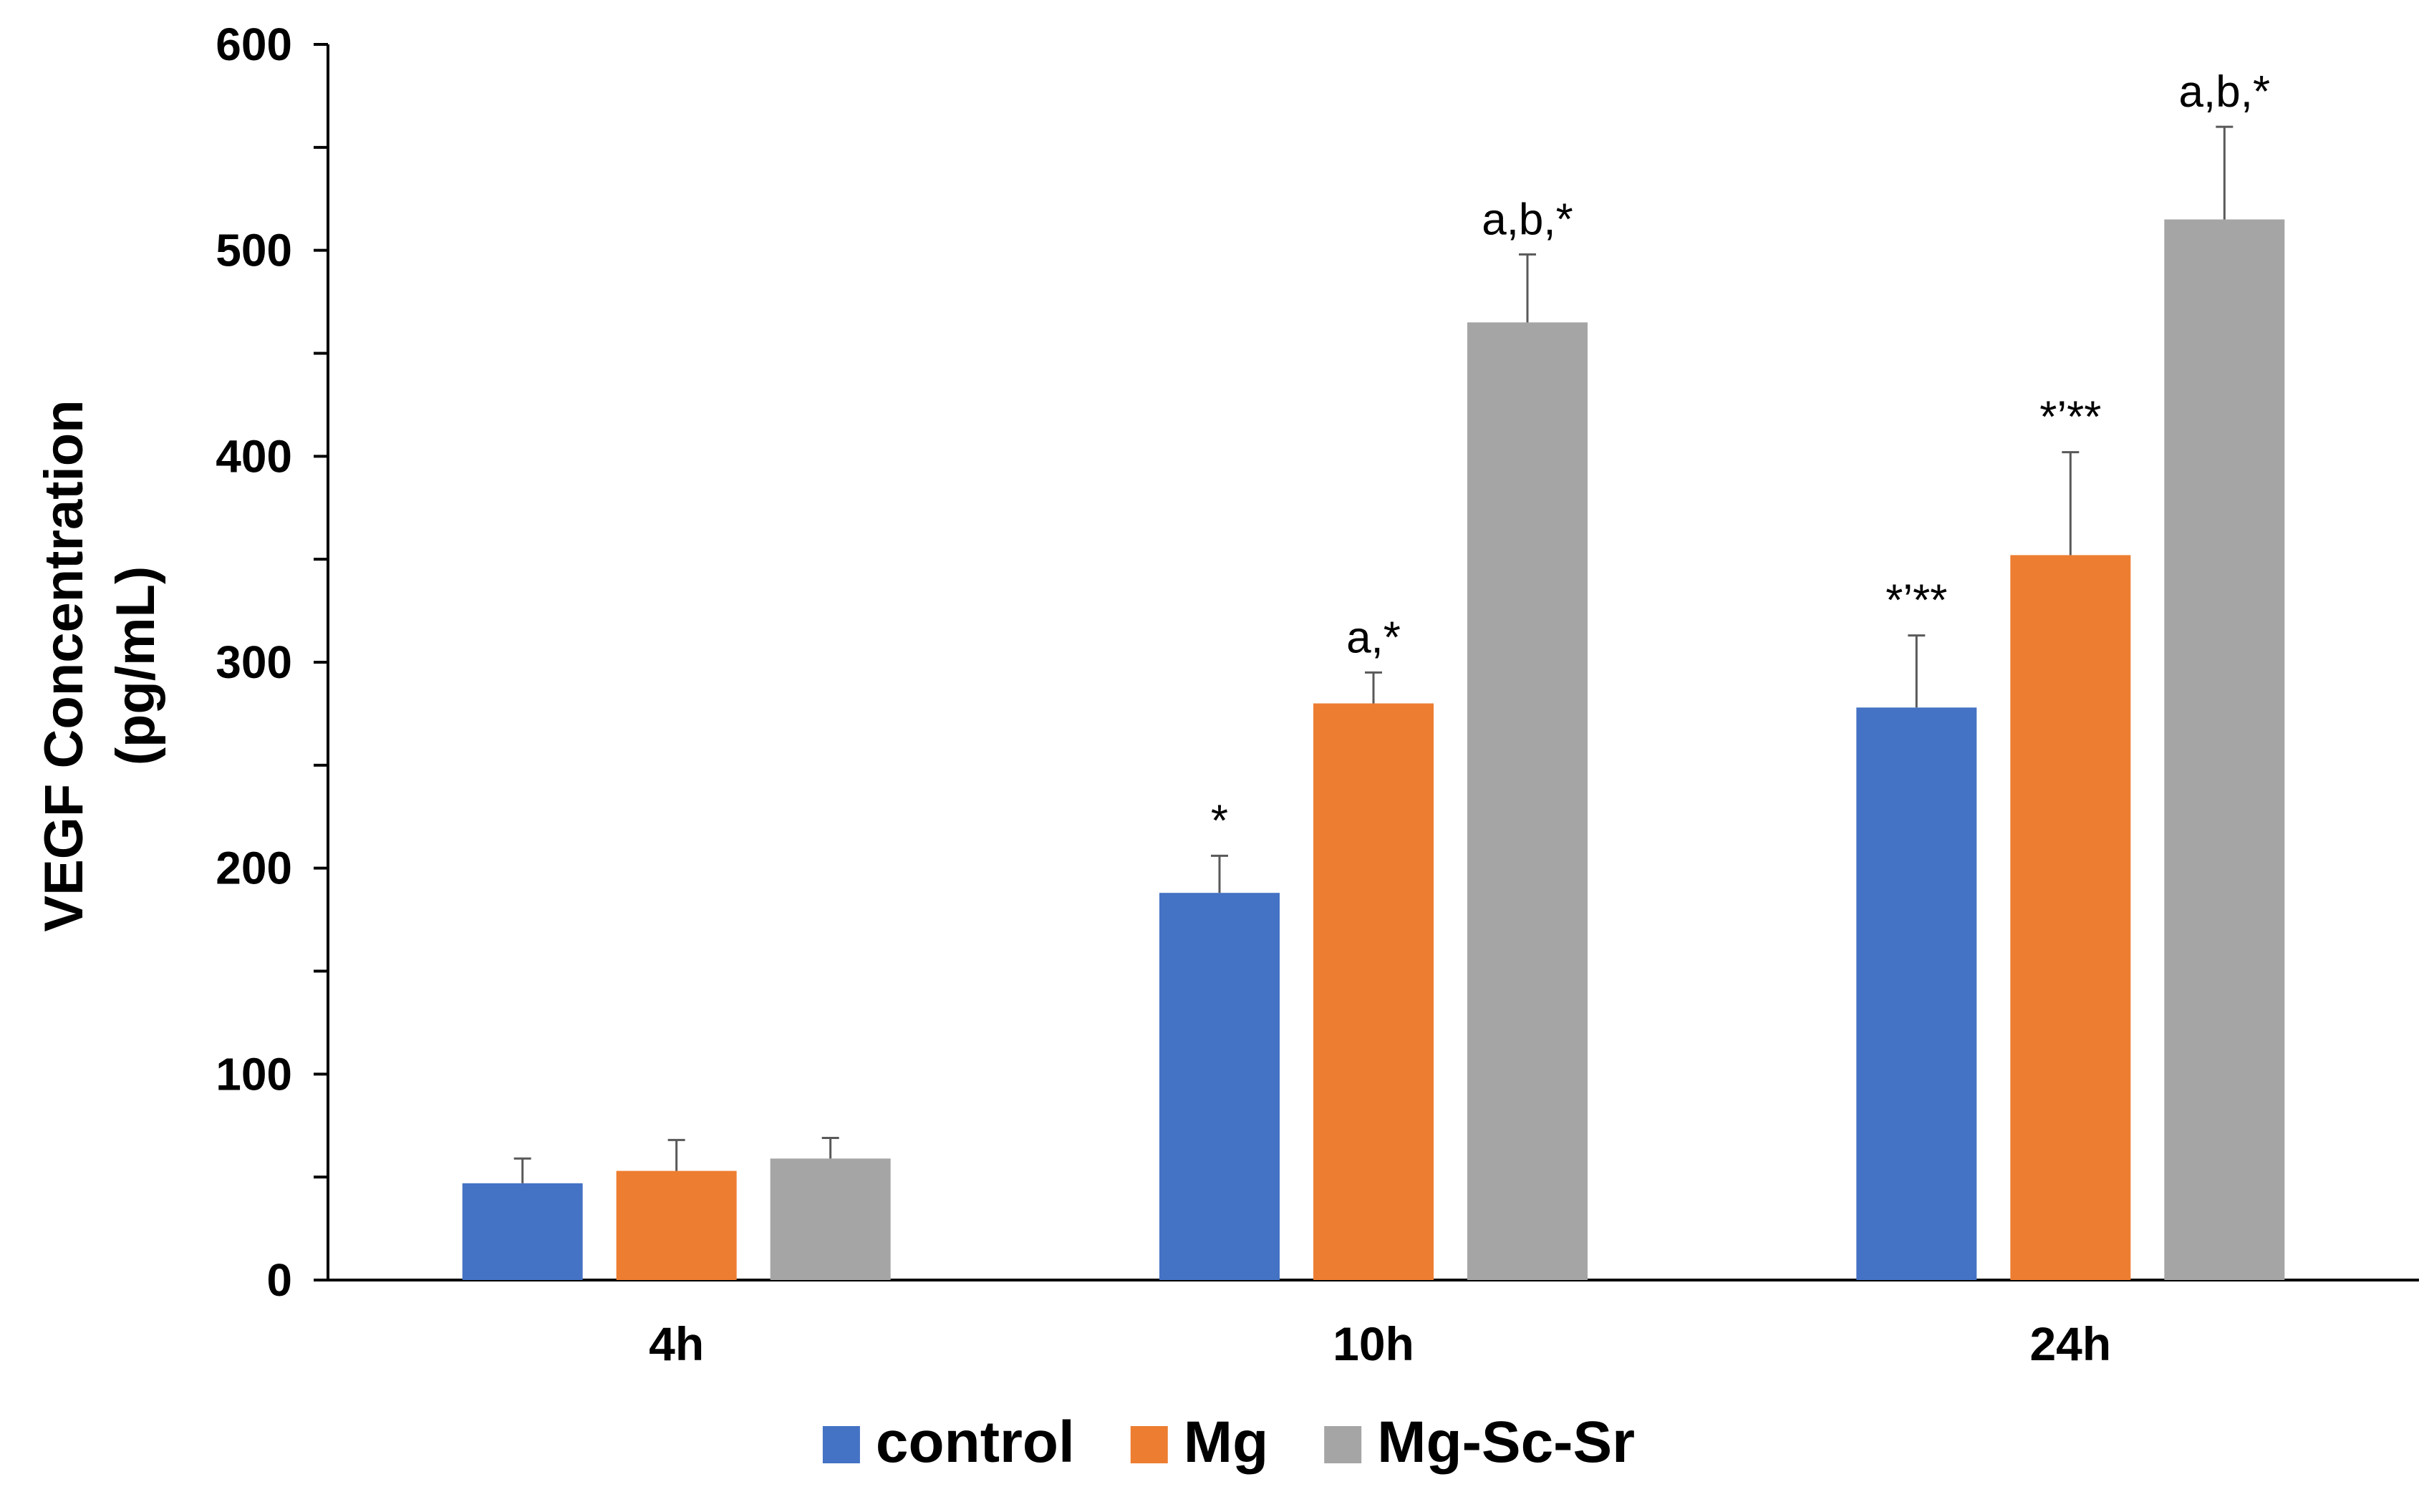 The height and width of the screenshot is (1512, 2429). What do you see at coordinates (2070, 917) in the screenshot?
I see `bar-mg-24h` at bounding box center [2070, 917].